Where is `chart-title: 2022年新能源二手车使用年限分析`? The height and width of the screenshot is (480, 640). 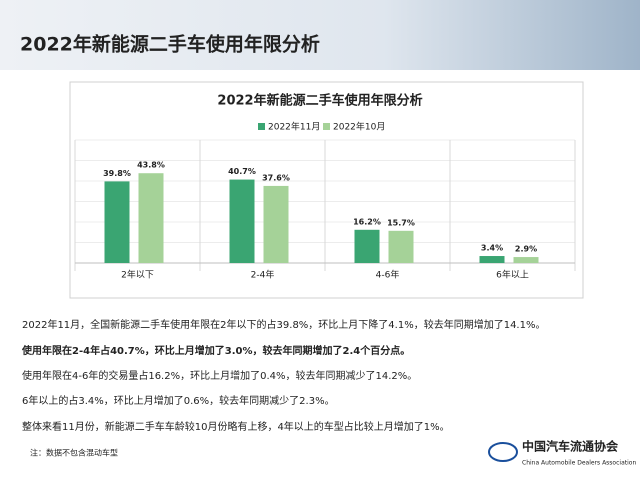
chart-title: 2022年新能源二手车使用年限分析 is located at coordinates (319, 101).